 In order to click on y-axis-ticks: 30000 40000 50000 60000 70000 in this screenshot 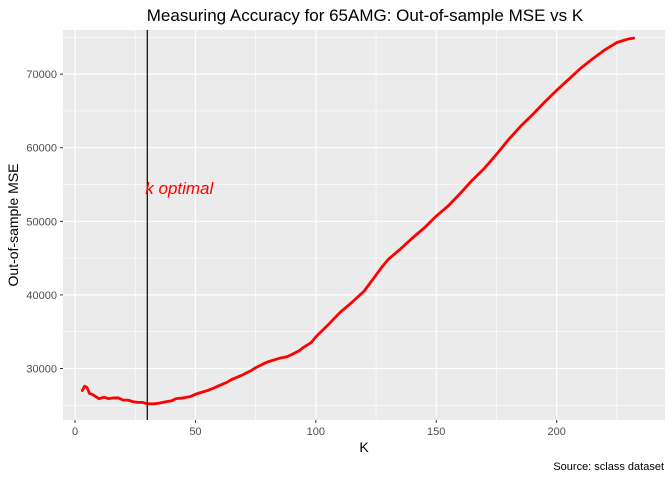, I will do `click(44, 222)`.